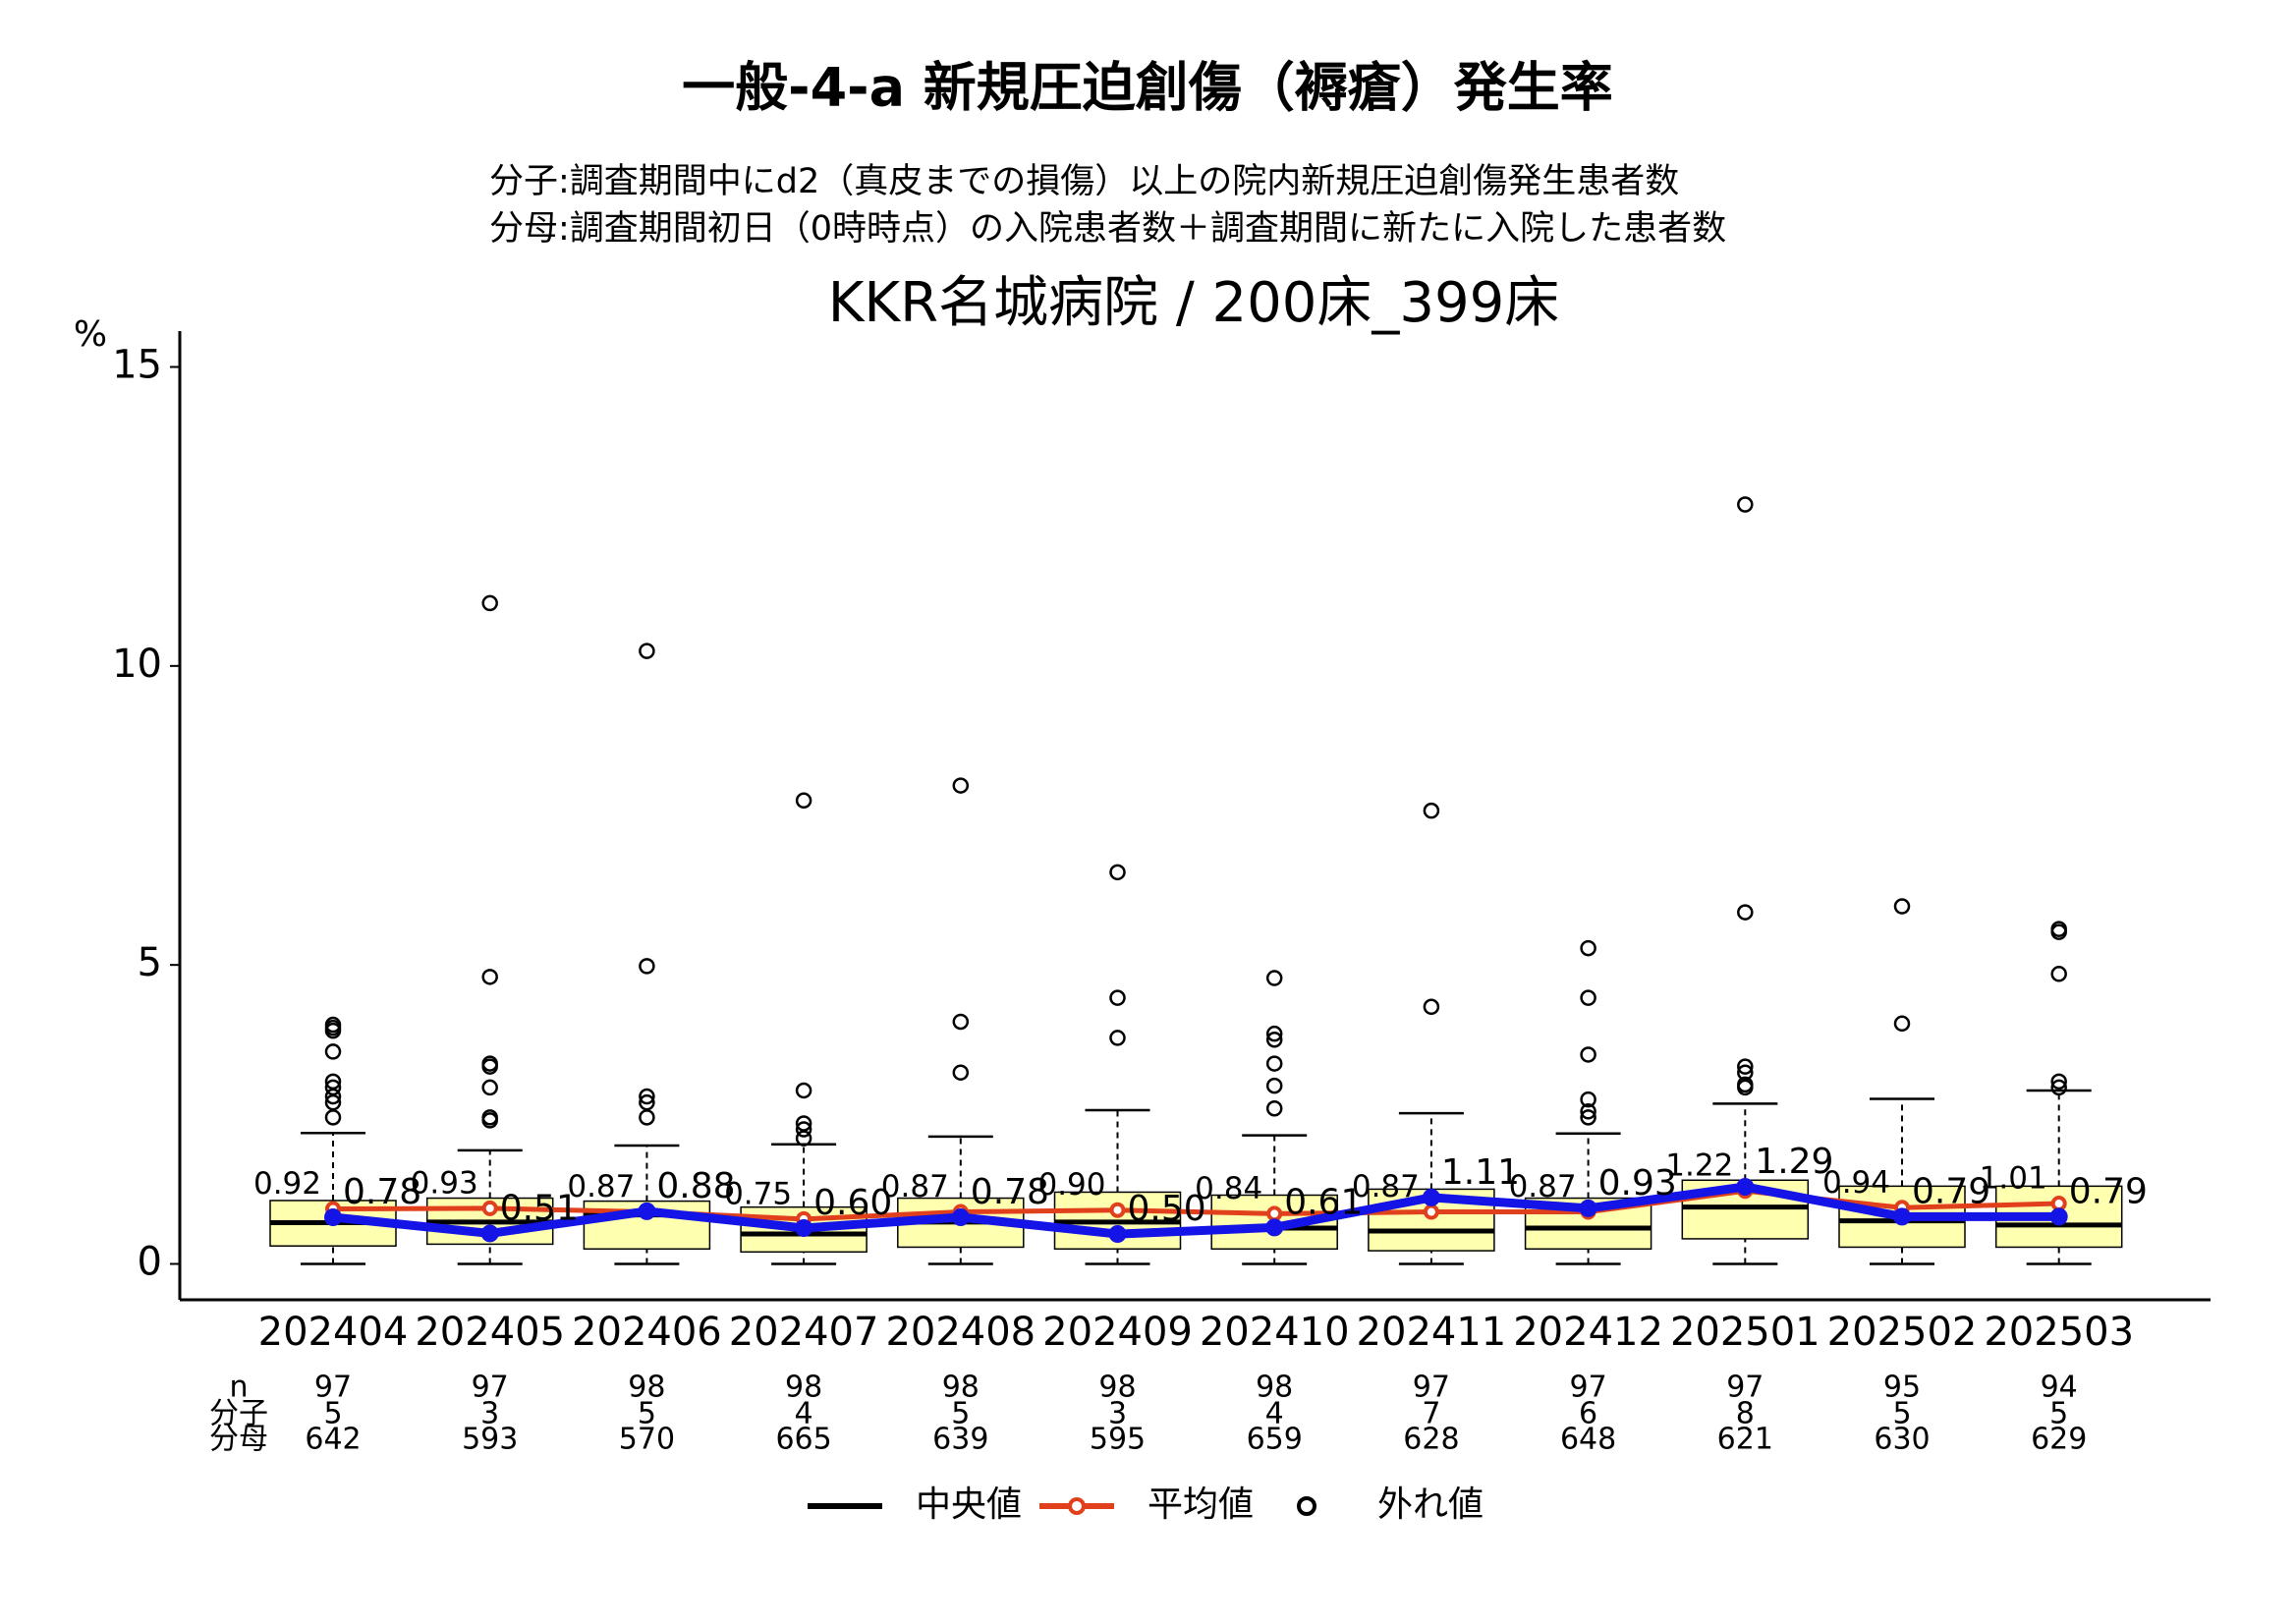  What do you see at coordinates (647, 1332) in the screenshot?
I see `x-tick-label: 202406` at bounding box center [647, 1332].